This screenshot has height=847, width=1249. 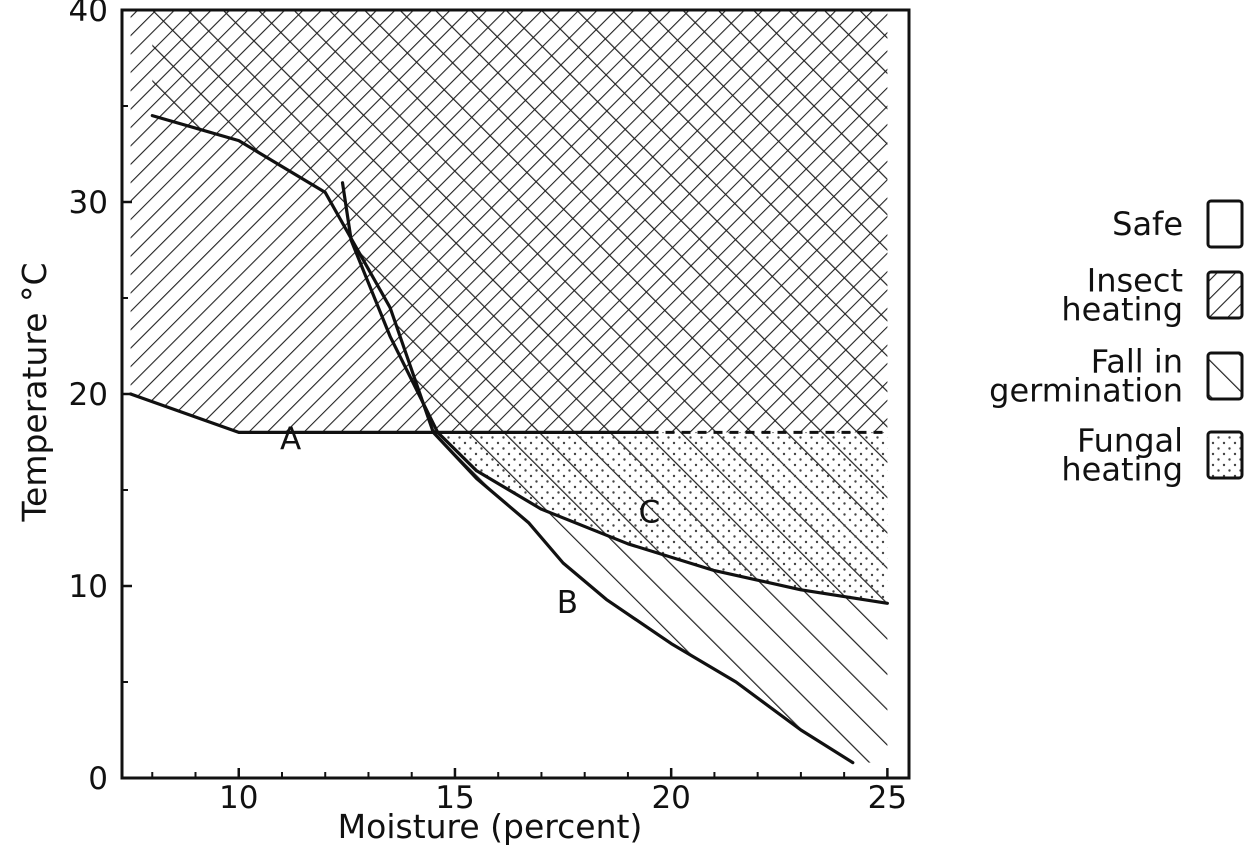 I want to click on curve-label-b: B, so click(x=567, y=603).